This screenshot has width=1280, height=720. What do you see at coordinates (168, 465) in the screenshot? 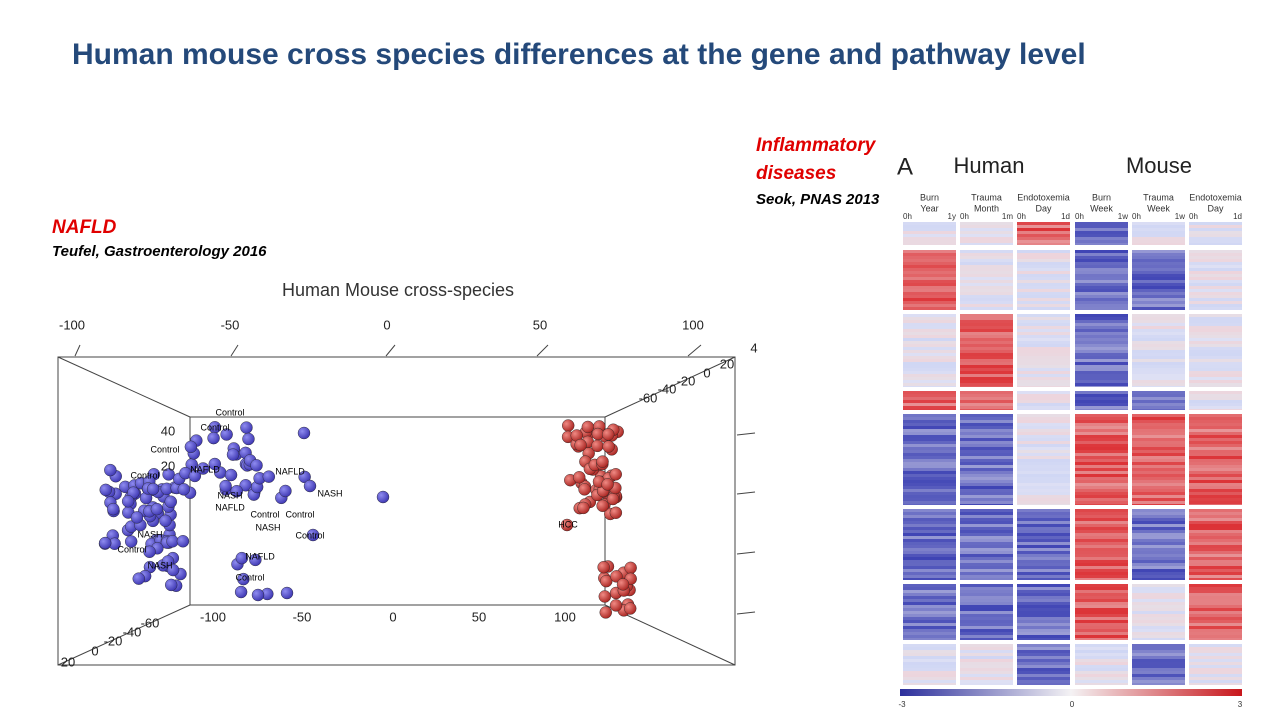
I see `tick-label: 20` at bounding box center [168, 465].